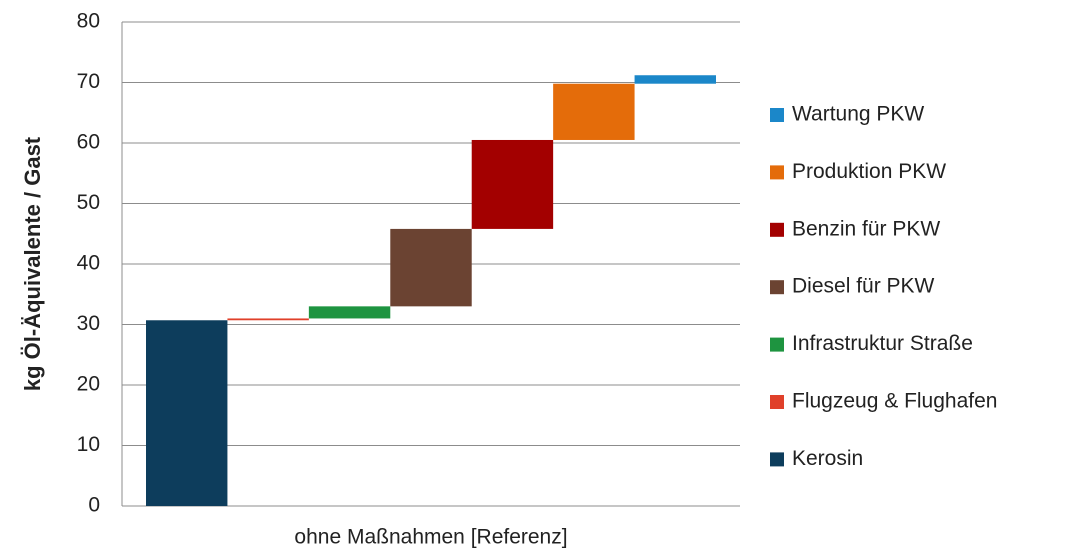  What do you see at coordinates (88, 142) in the screenshot?
I see `y-tick-label: 60` at bounding box center [88, 142].